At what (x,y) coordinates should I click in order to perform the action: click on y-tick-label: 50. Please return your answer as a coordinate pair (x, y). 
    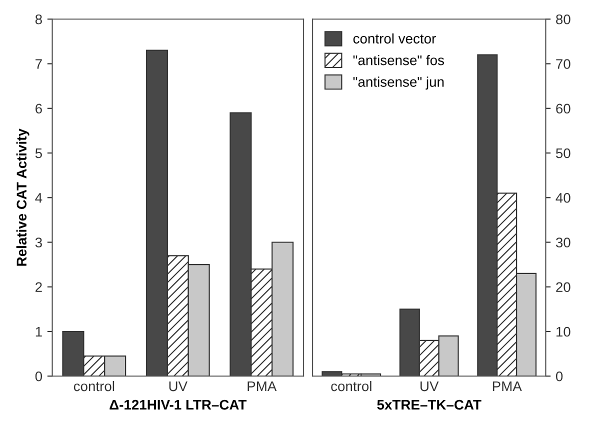
    Looking at the image, I should click on (563, 153).